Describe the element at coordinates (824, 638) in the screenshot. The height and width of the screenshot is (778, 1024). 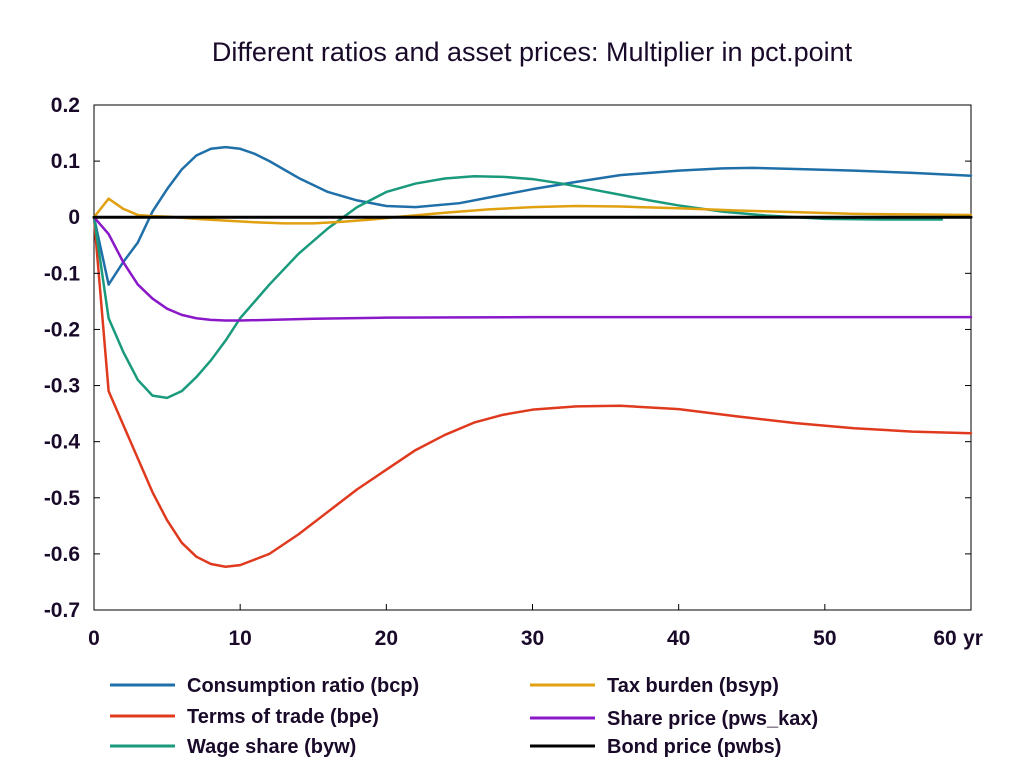
I see `x-tick-label: 50` at that location.